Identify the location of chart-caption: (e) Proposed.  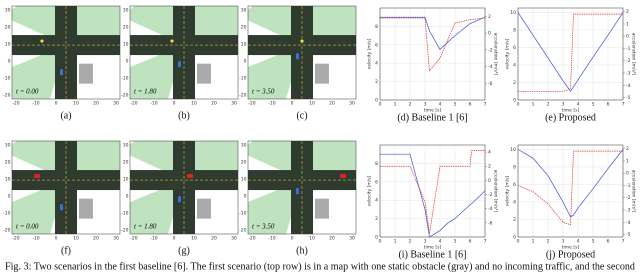
(570, 117).